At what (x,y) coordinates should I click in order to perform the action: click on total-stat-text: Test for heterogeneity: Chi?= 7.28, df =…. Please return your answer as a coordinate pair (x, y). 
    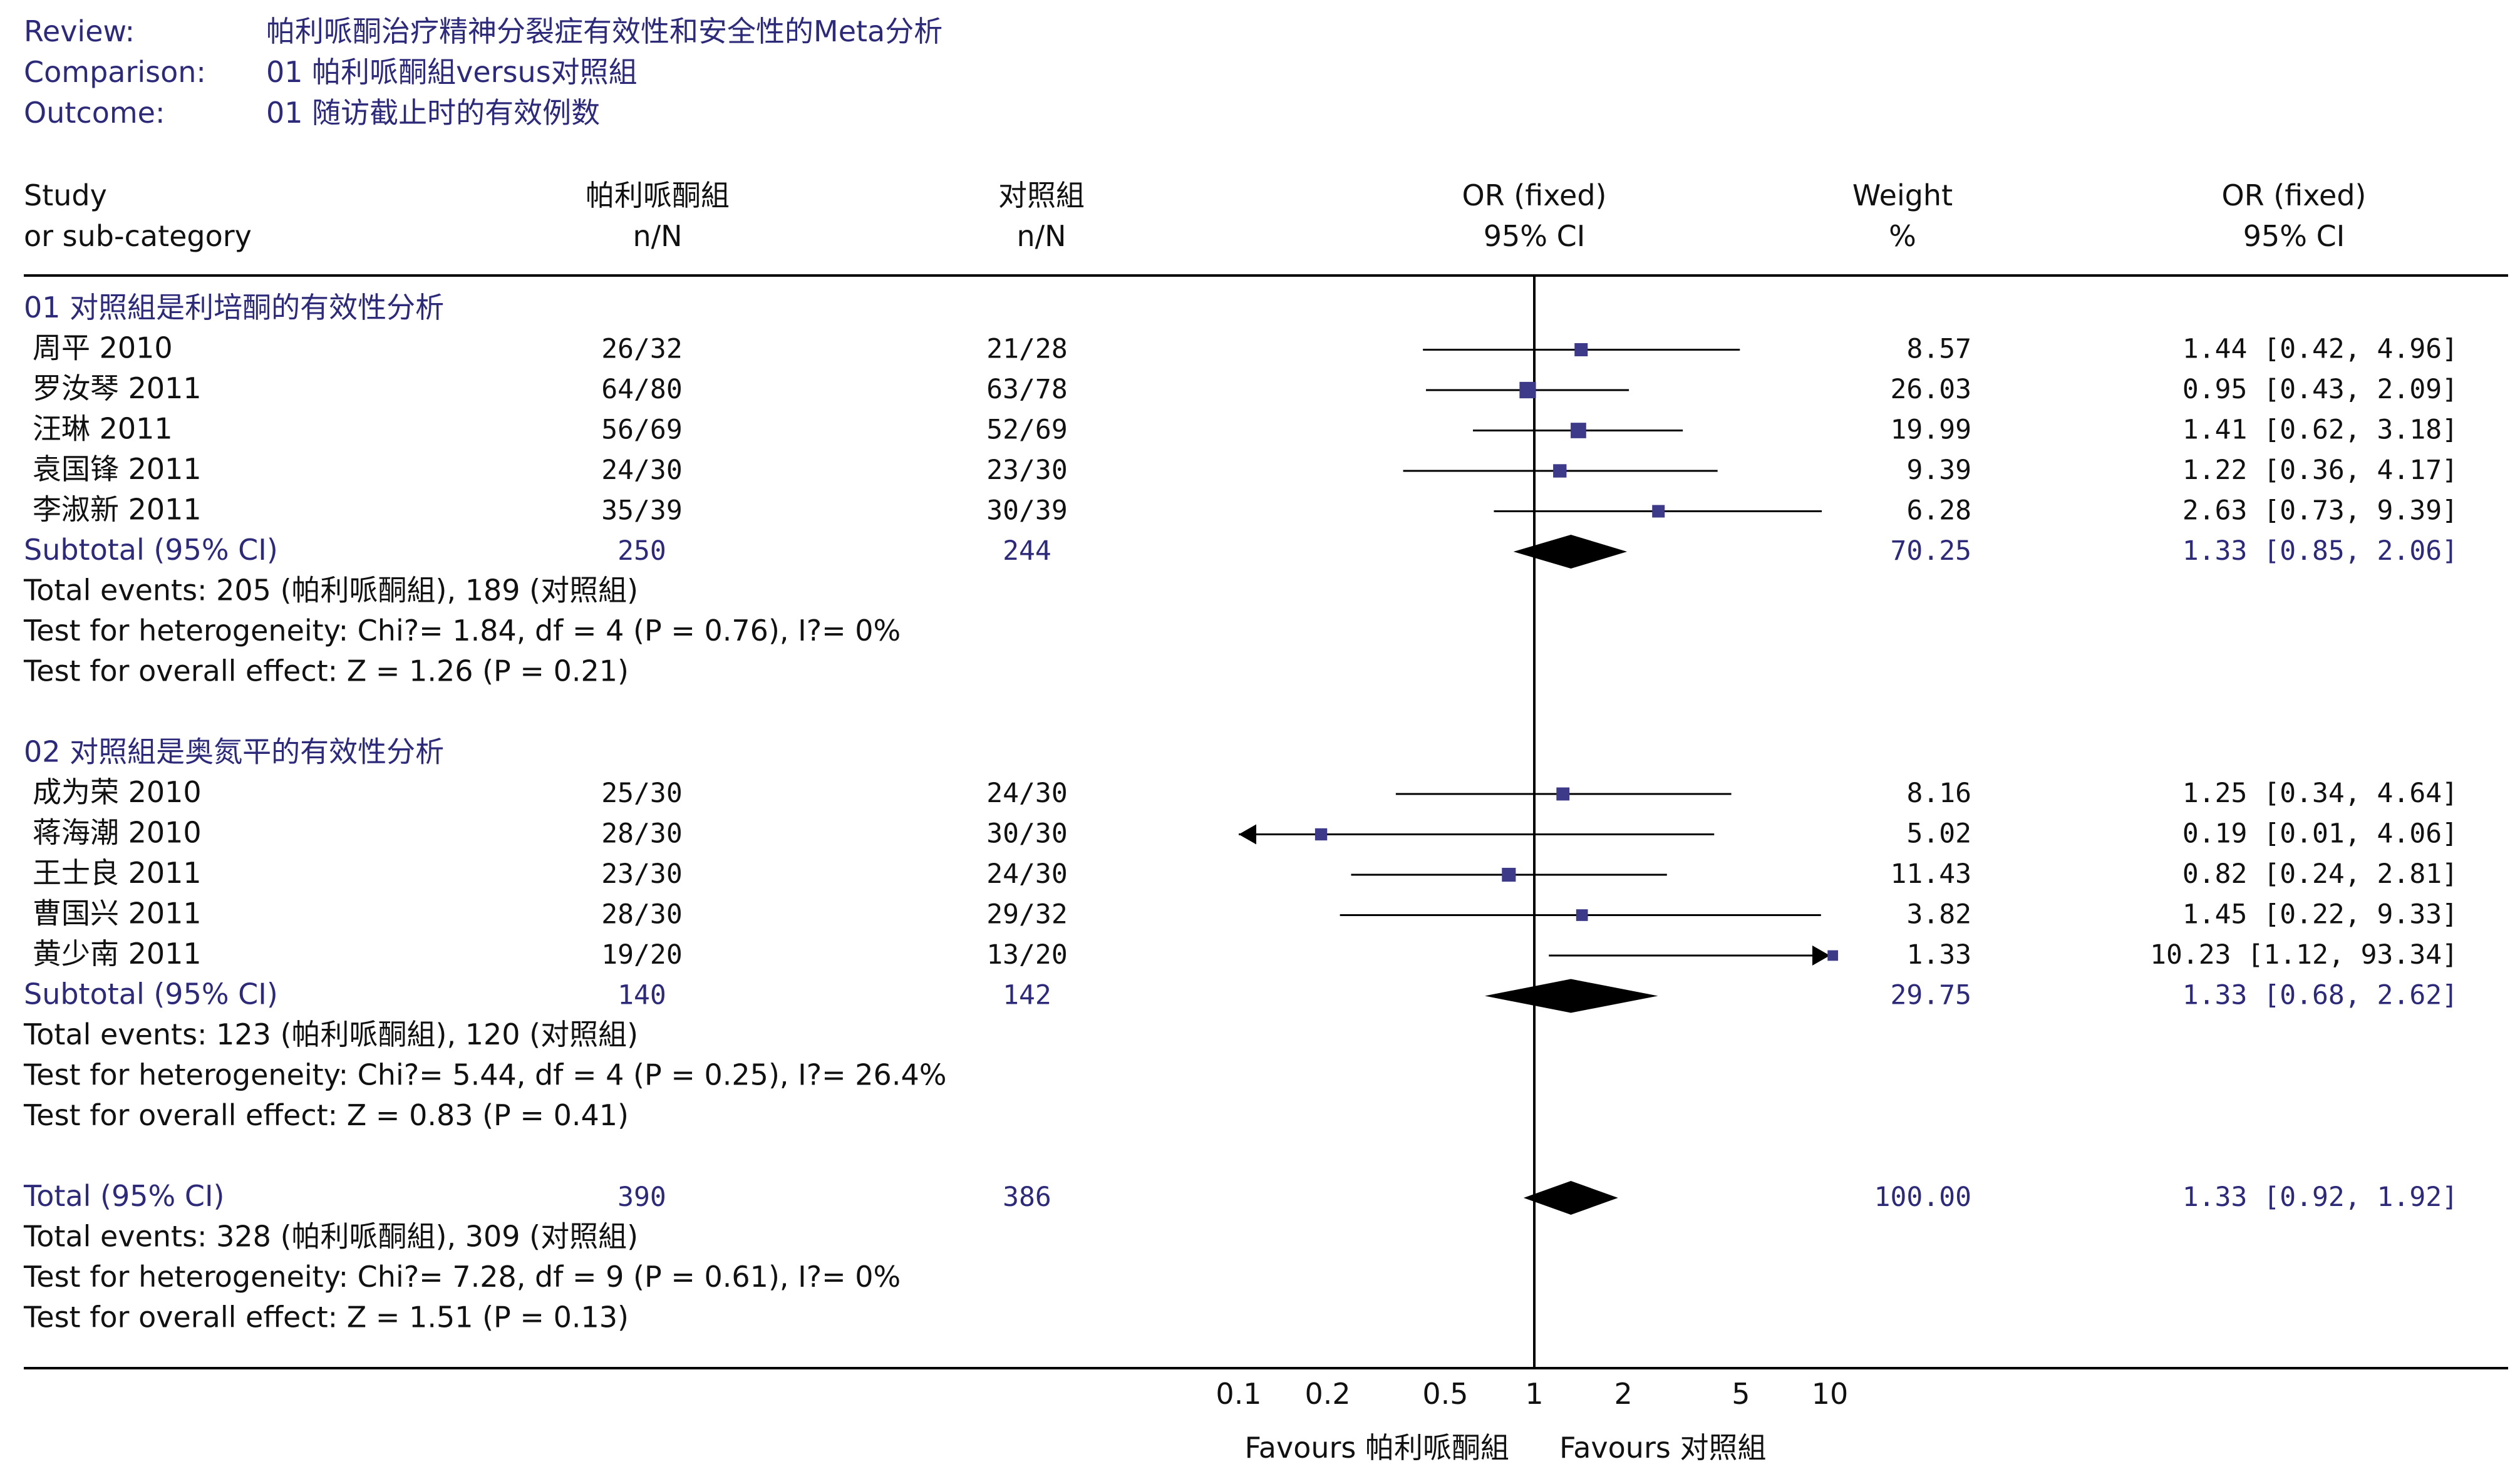
    Looking at the image, I should click on (462, 1277).